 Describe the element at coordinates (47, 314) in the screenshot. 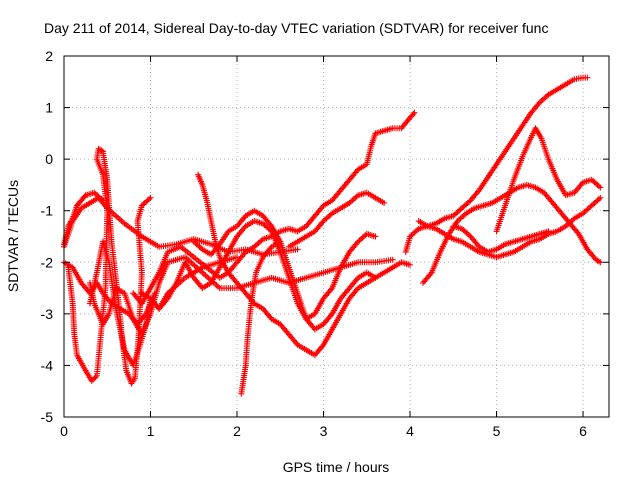

I see `y-tick-label: -3` at that location.